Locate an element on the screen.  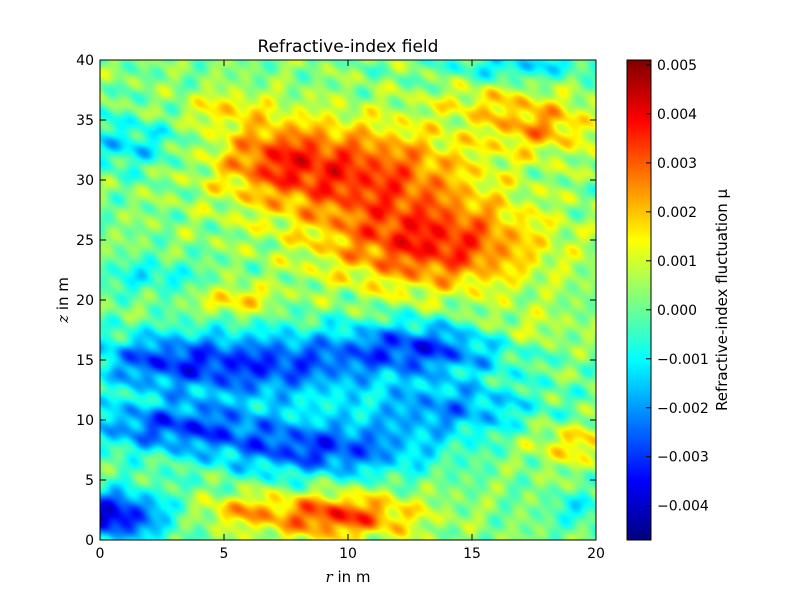
x-tick-label: 5 is located at coordinates (224, 554).